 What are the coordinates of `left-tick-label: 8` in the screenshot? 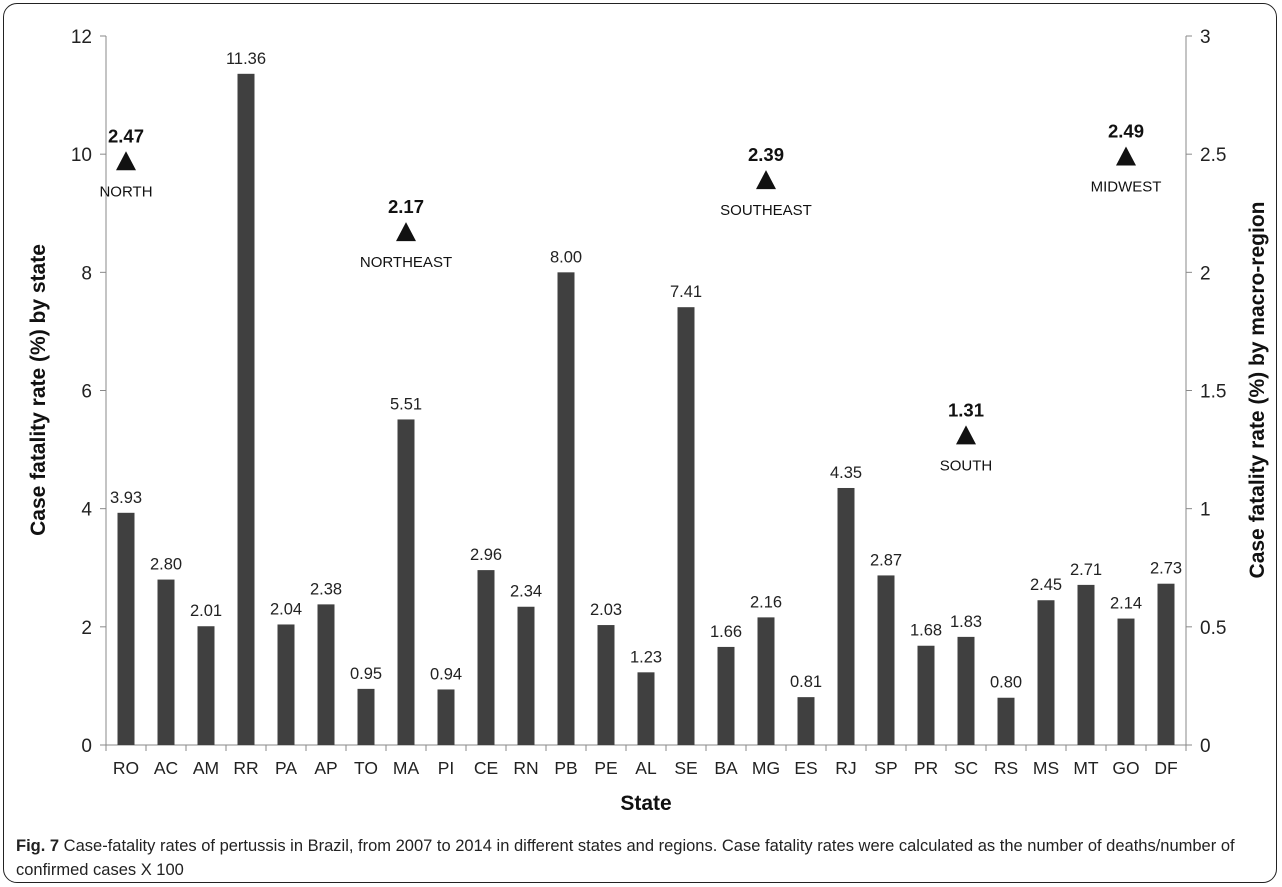 It's located at (86, 273).